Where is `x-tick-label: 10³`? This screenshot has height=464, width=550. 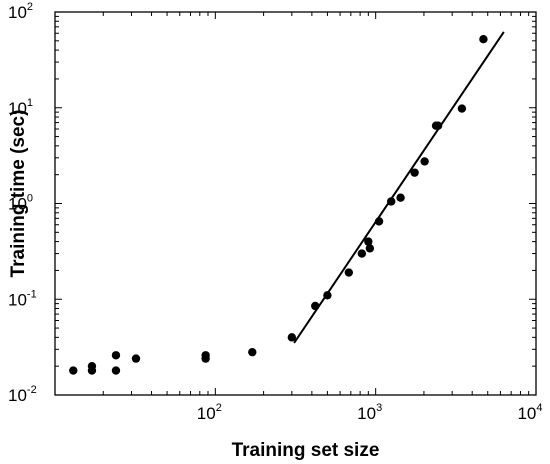
x-tick-label: 10³ is located at coordinates (369, 412).